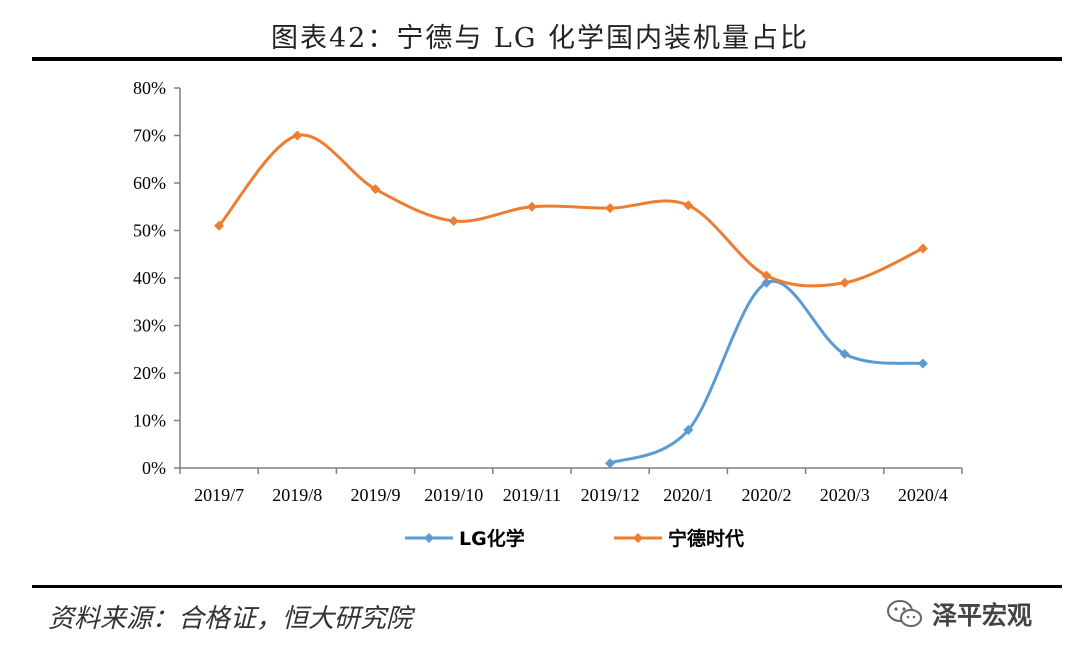 Image resolution: width=1080 pixels, height=660 pixels. What do you see at coordinates (149, 231) in the screenshot?
I see `y-tick-label: 50%` at bounding box center [149, 231].